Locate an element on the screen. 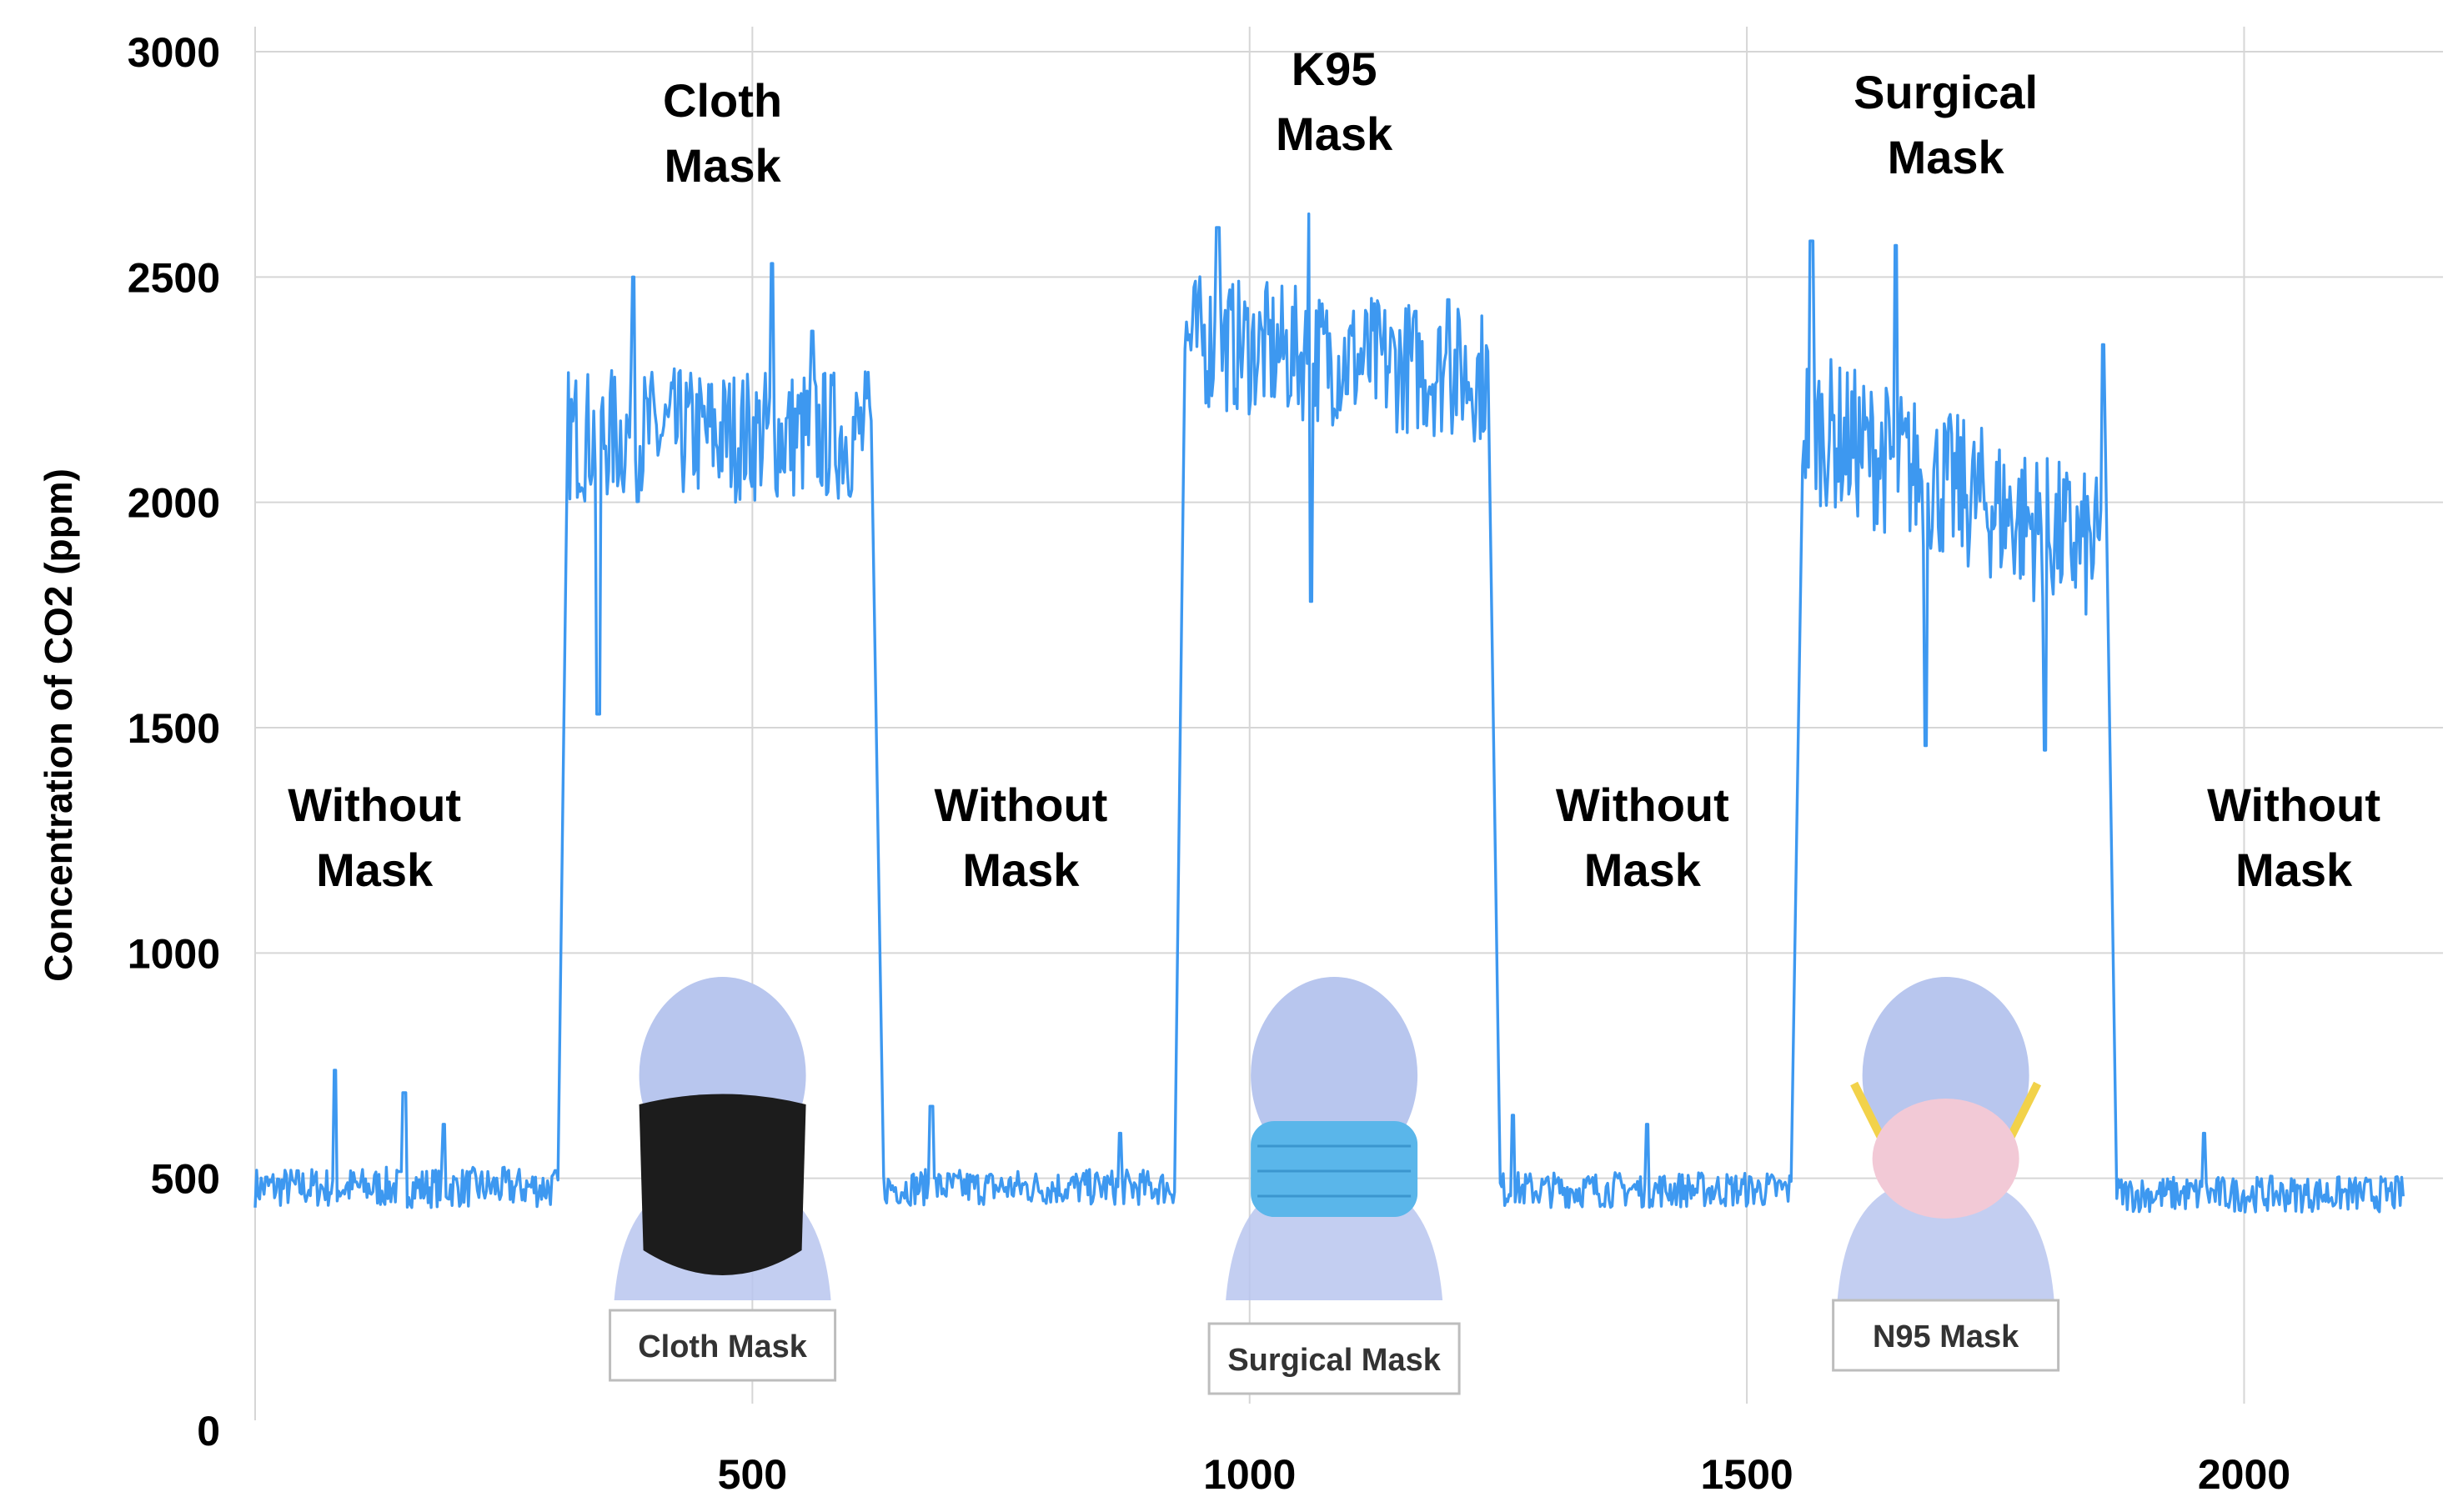 The height and width of the screenshot is (1512, 2458). annotation-6-line-1: Mask is located at coordinates (2294, 870).